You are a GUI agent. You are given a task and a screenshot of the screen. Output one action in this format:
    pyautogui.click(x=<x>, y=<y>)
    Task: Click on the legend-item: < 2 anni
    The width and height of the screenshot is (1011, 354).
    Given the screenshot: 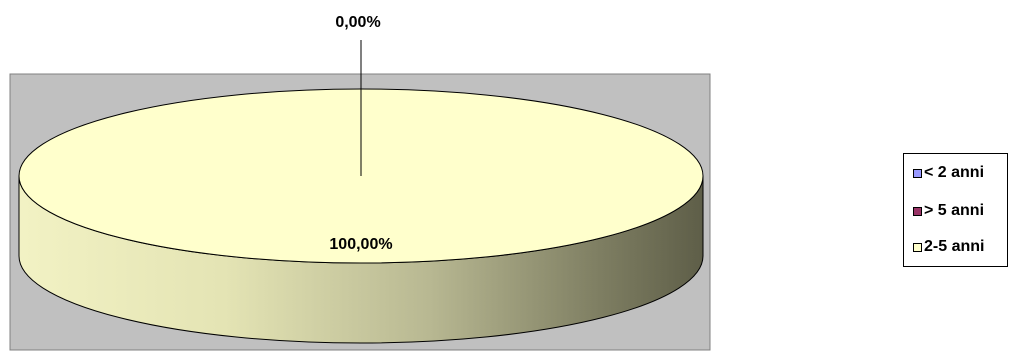 What is the action you would take?
    pyautogui.click(x=948, y=173)
    